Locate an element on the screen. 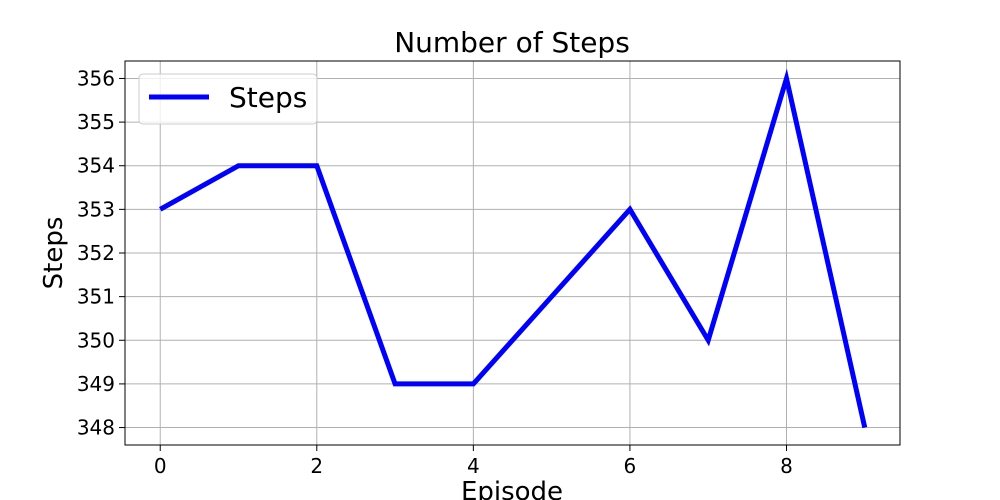  y-tick-label: 352 is located at coordinates (96, 253).